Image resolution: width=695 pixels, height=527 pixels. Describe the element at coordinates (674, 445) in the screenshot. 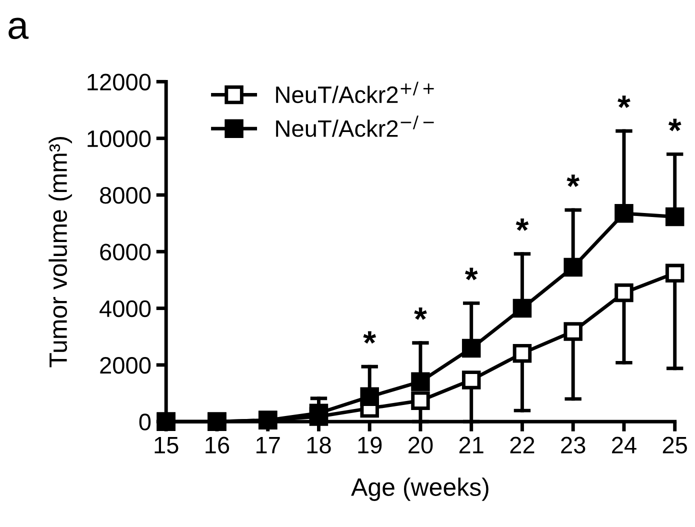

I see `x-tick-label: 25` at that location.